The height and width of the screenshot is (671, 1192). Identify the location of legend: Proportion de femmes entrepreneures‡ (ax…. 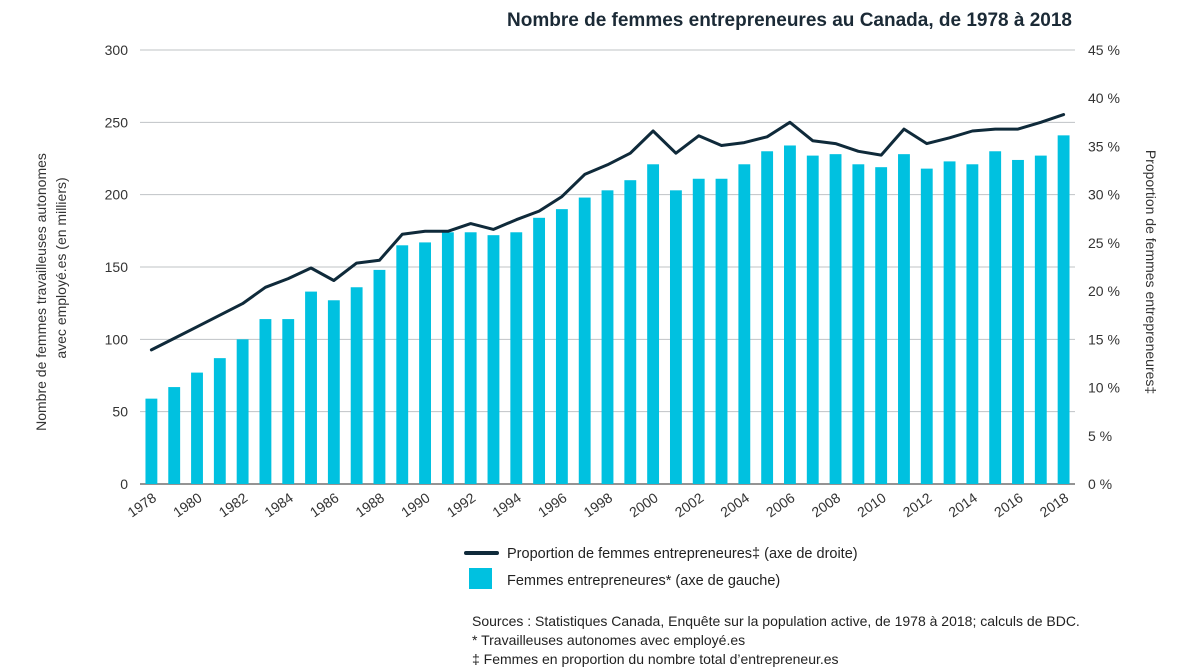
(661, 567).